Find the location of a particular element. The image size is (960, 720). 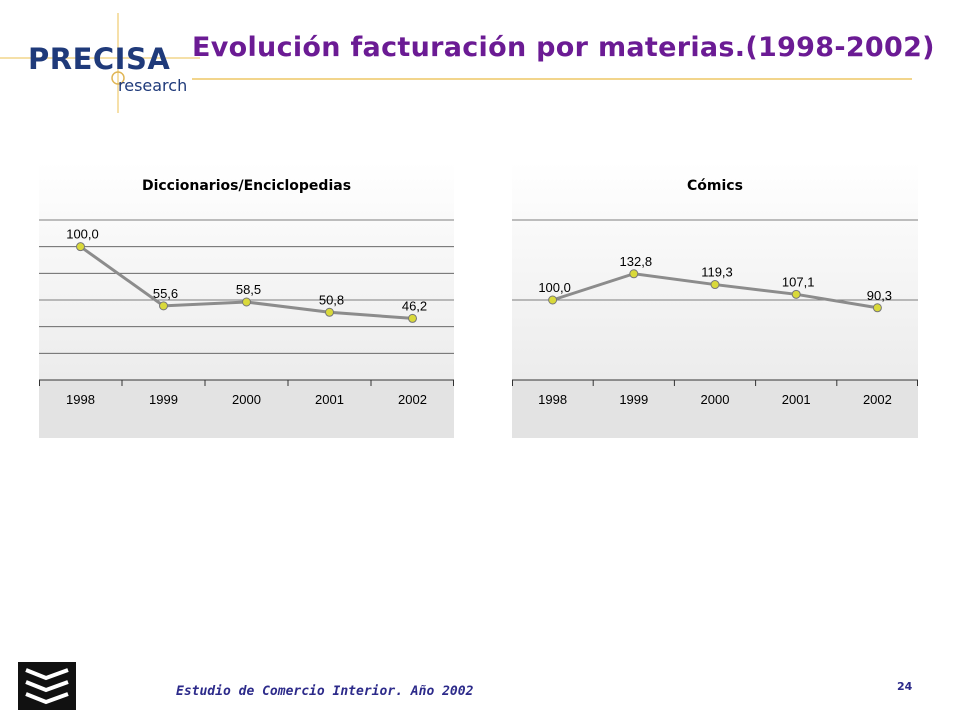

precisa-logo: PRECISA research is located at coordinates (100, 60).